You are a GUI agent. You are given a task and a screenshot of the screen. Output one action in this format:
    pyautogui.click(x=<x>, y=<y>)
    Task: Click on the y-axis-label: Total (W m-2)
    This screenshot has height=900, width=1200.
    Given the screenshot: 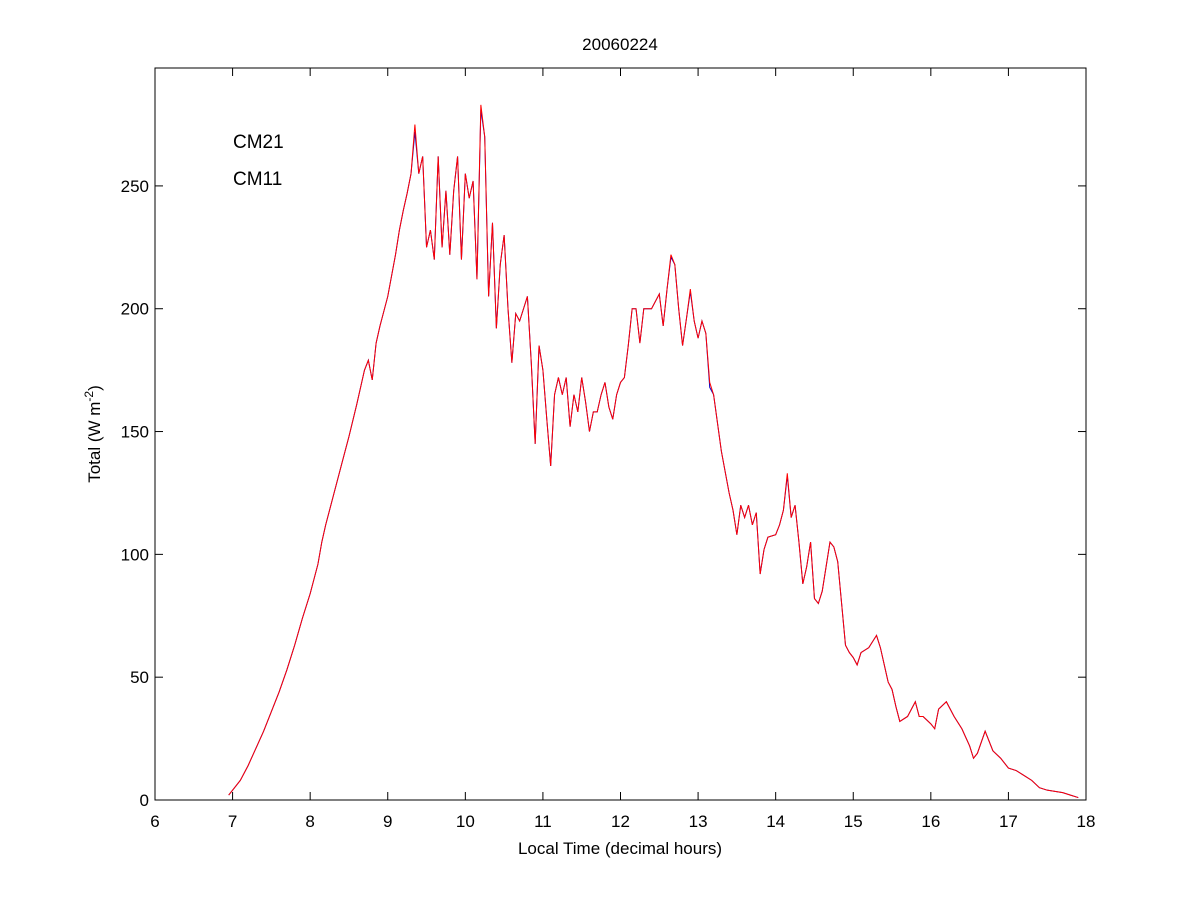 What is the action you would take?
    pyautogui.click(x=93, y=434)
    